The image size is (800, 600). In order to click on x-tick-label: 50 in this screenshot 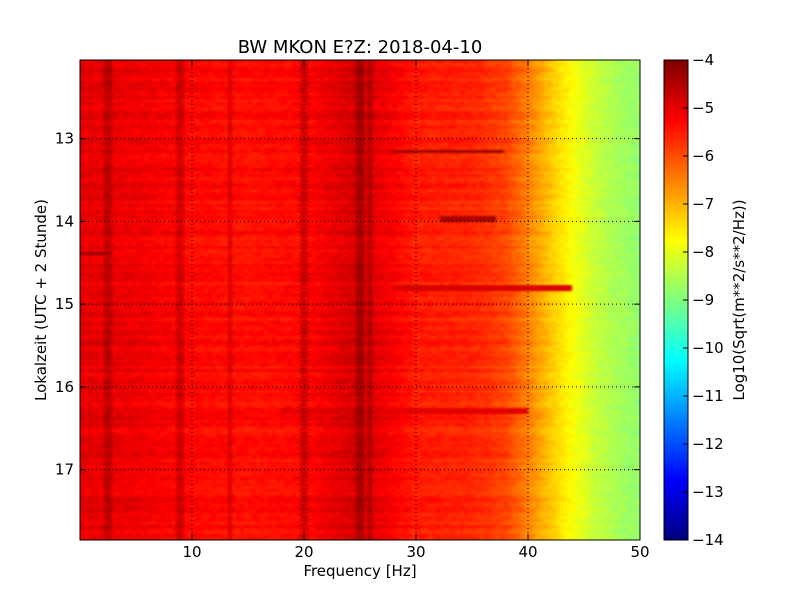, I will do `click(639, 552)`.